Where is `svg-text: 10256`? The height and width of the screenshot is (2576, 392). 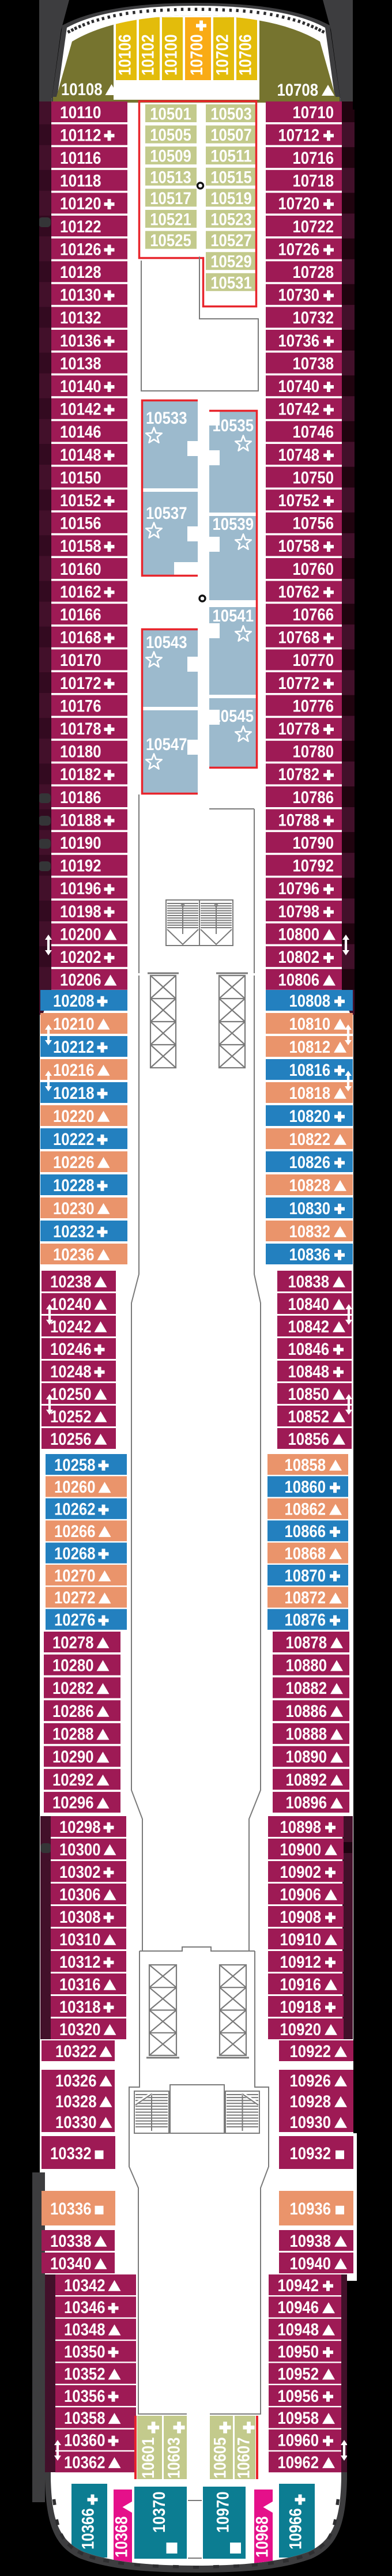
svg-text: 10256 is located at coordinates (71, 1439).